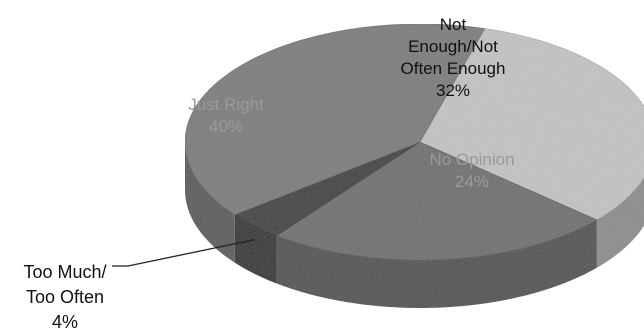 The height and width of the screenshot is (336, 644). What do you see at coordinates (64, 272) in the screenshot?
I see `slice-name-label: Too Much/` at bounding box center [64, 272].